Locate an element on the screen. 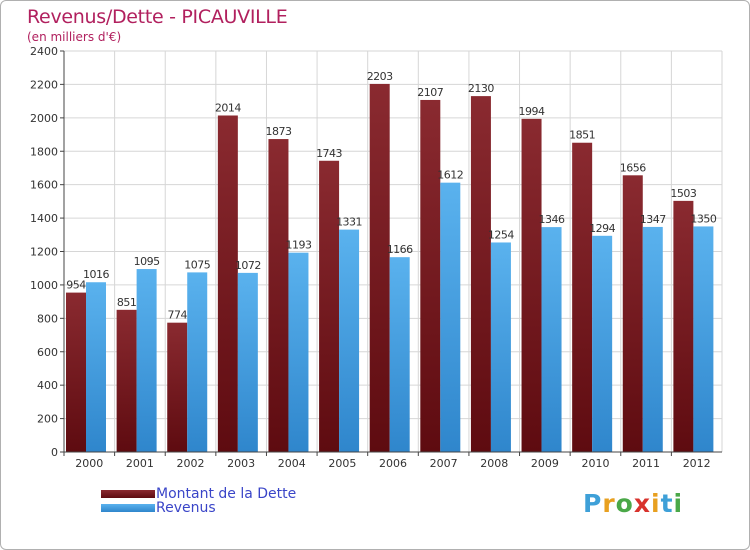 Image resolution: width=750 pixels, height=550 pixels. proxiti-logo: Proxiti is located at coordinates (633, 503).